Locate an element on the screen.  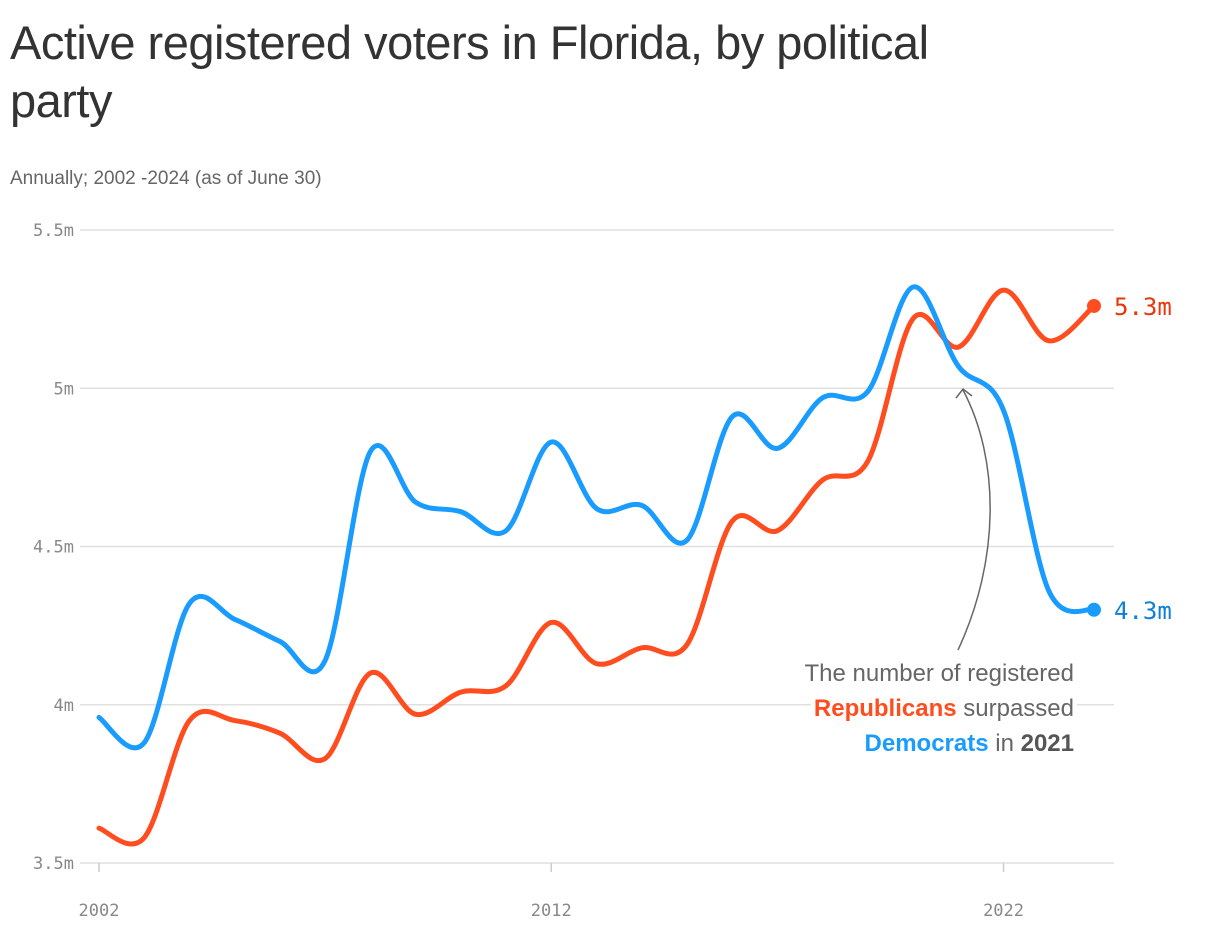
chart-subtitle: Annually; 2002 -2024 (as of June 30) is located at coordinates (166, 178).